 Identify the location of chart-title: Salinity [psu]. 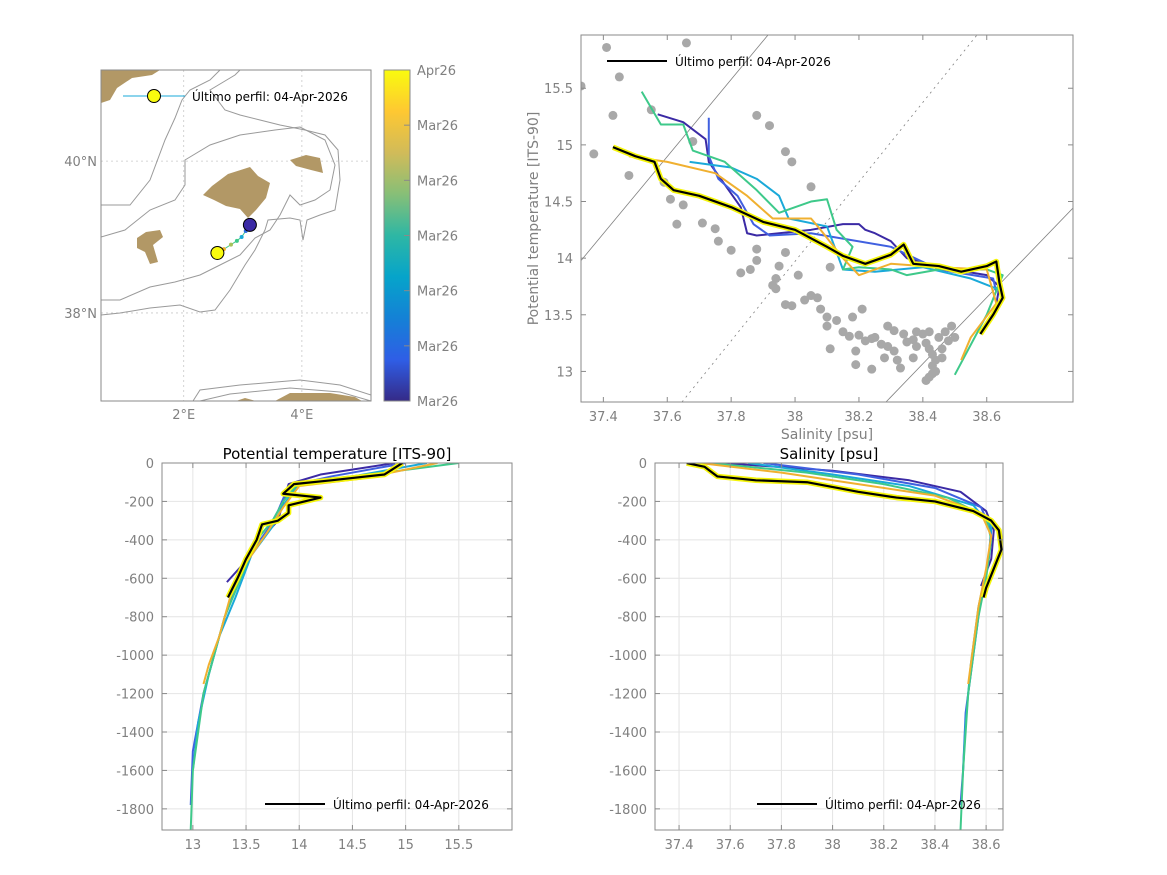
(829, 454).